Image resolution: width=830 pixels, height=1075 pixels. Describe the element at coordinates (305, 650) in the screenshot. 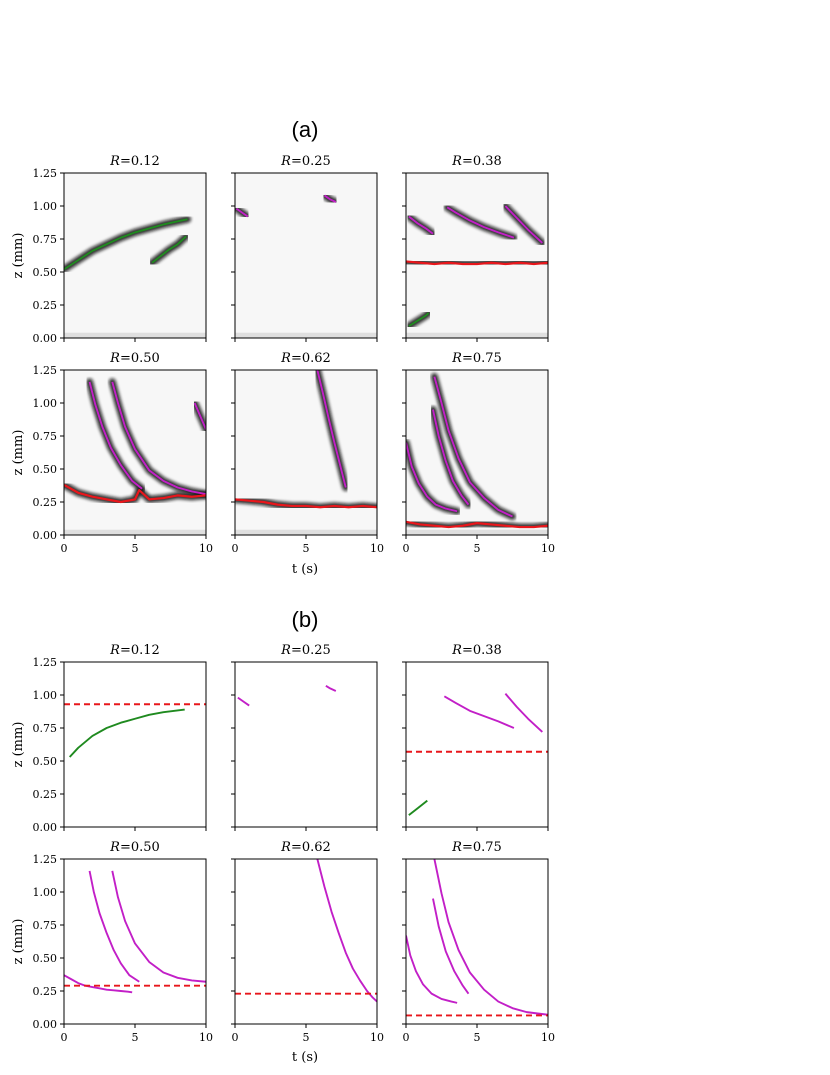

I see `panel-title: R=0.25` at that location.